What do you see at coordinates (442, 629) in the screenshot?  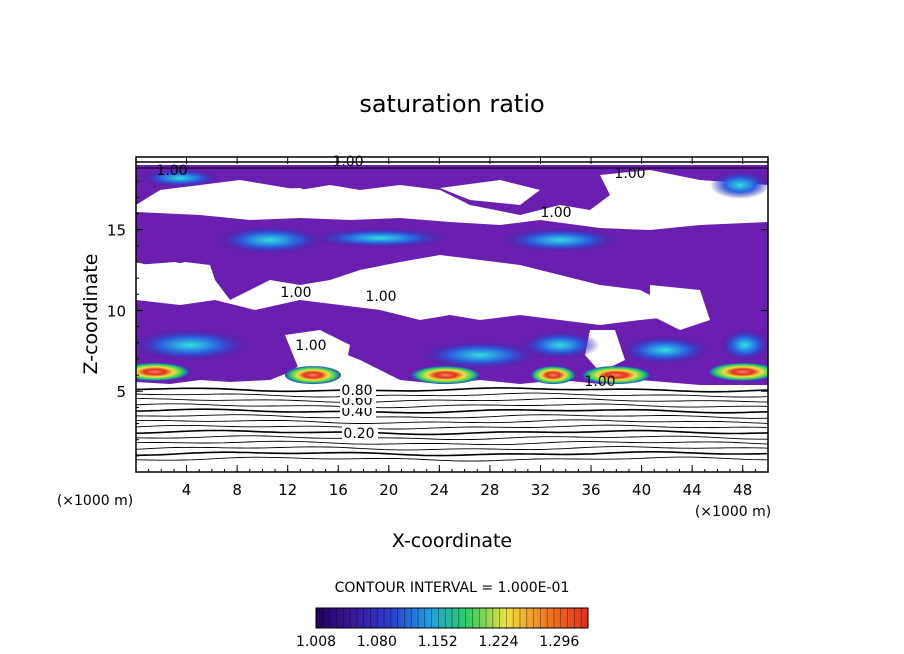 I see `colorbar-ticks: 1.008 1.080 1.152 1.224 1.296` at bounding box center [442, 629].